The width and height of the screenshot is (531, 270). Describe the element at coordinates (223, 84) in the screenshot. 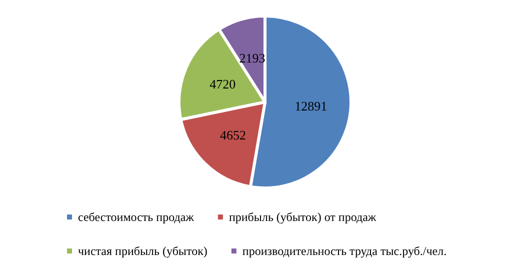

I see `data-label: 4720` at that location.